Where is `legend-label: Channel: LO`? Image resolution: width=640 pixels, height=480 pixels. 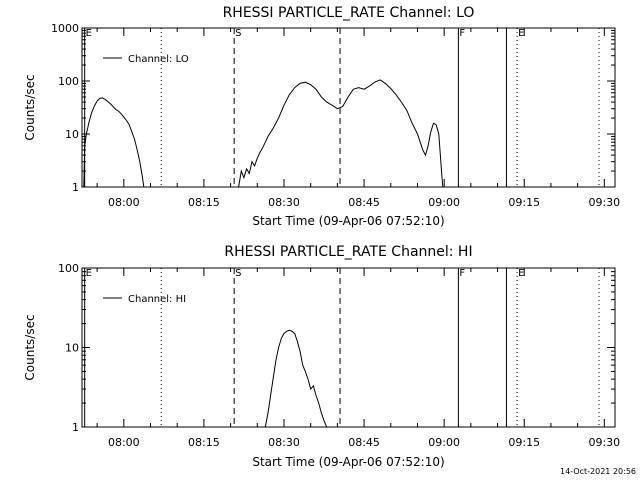
legend-label: Channel: LO is located at coordinates (158, 59).